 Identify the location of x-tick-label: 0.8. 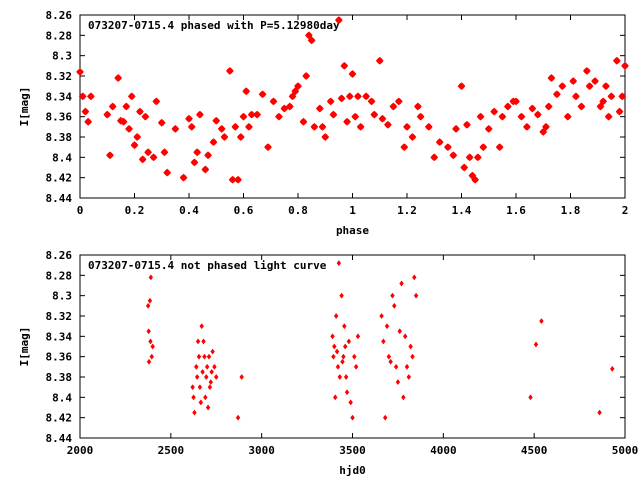
(298, 210).